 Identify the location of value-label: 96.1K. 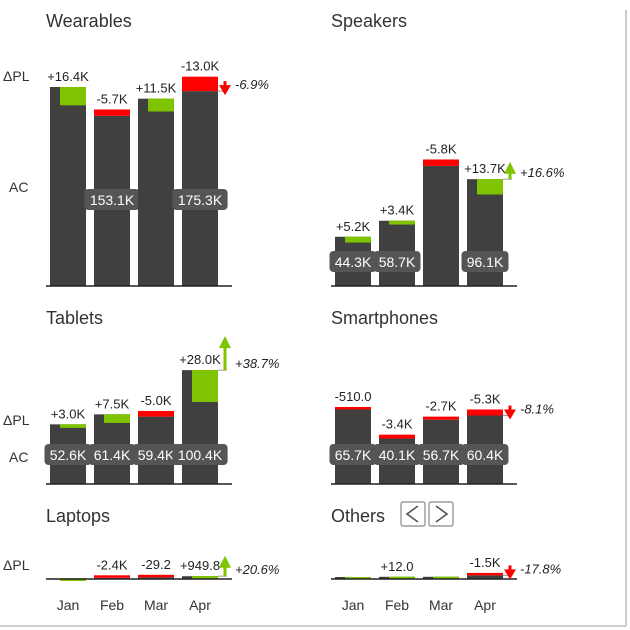
(485, 262).